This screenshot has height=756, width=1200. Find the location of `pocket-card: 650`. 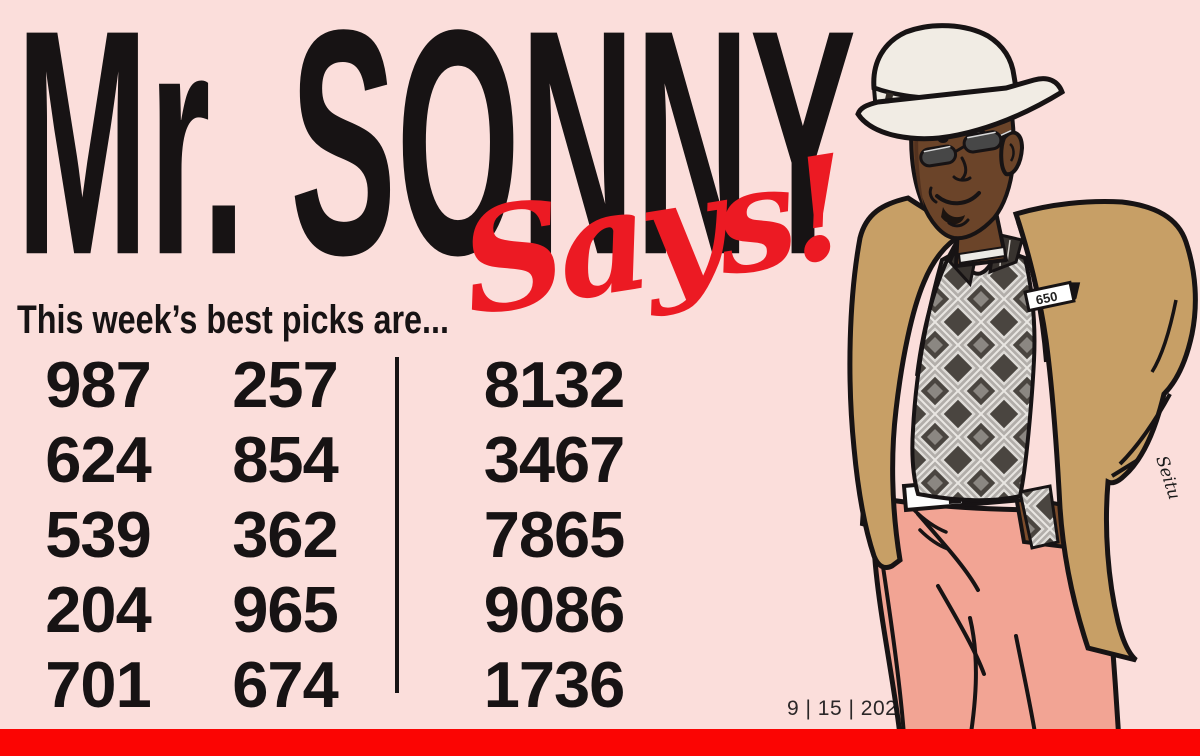

pocket-card: 650 is located at coordinates (1052, 296).